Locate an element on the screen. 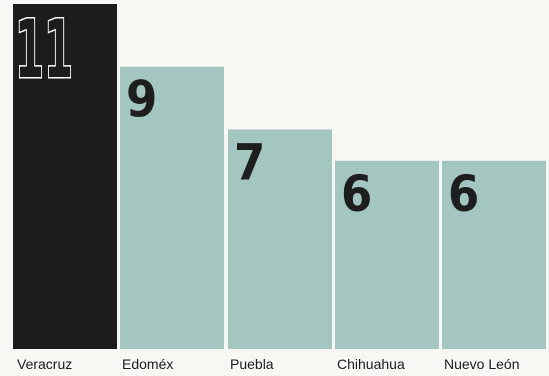 The image size is (549, 376). bar-nuevo-león is located at coordinates (494, 254).